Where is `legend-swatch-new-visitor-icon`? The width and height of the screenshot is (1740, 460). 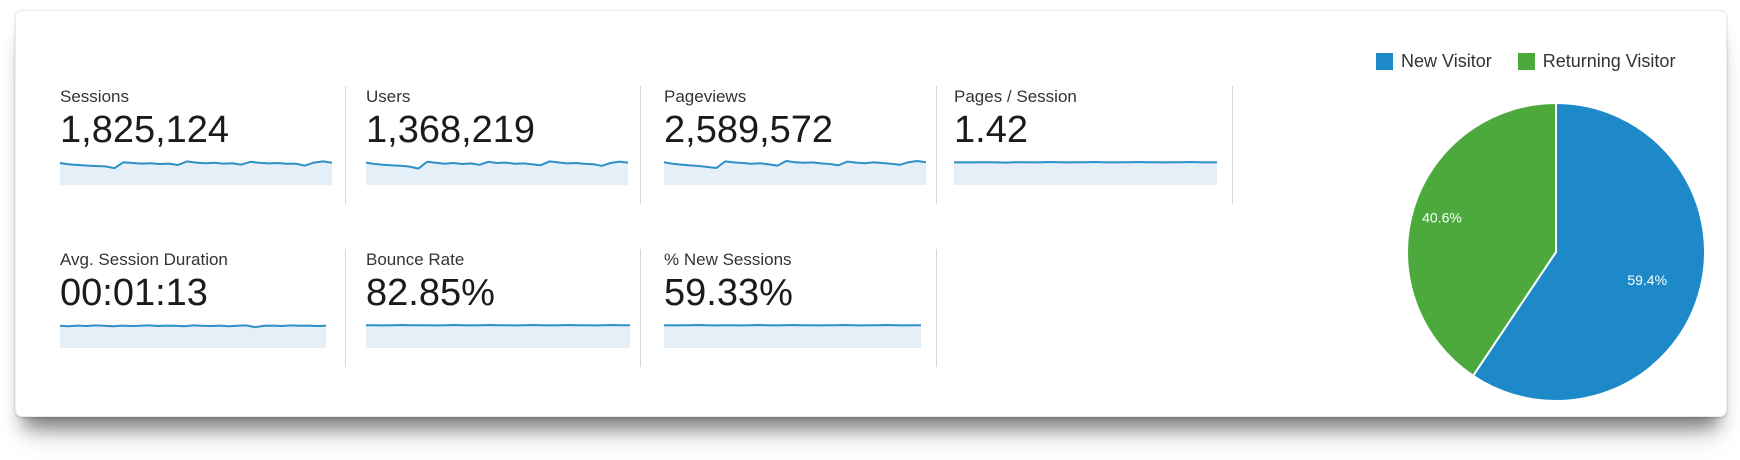
legend-swatch-new-visitor-icon is located at coordinates (1384, 61).